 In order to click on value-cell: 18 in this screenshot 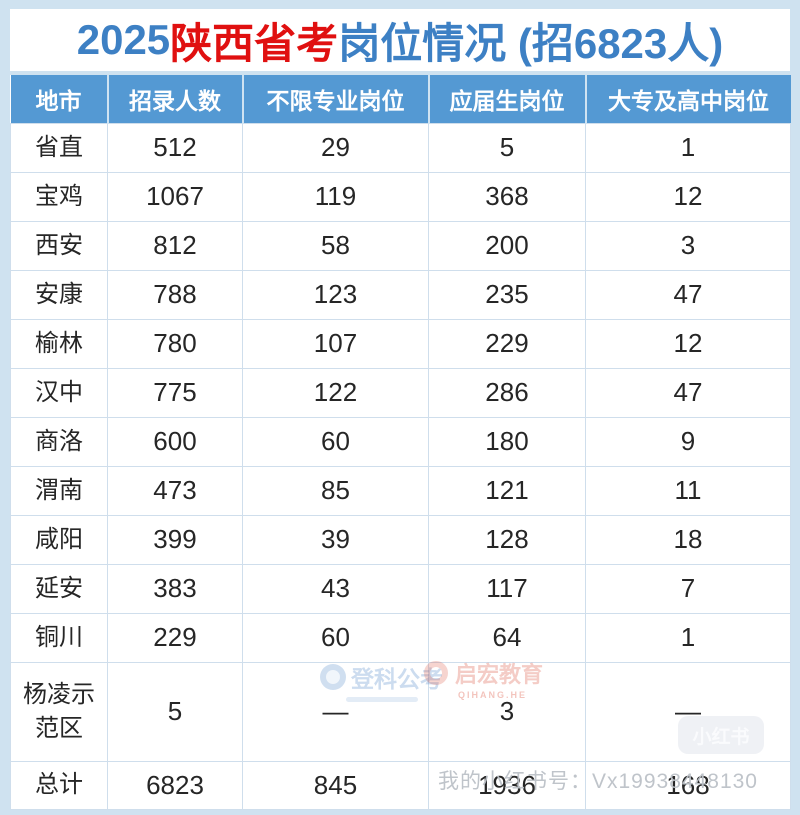, I will do `click(688, 539)`.